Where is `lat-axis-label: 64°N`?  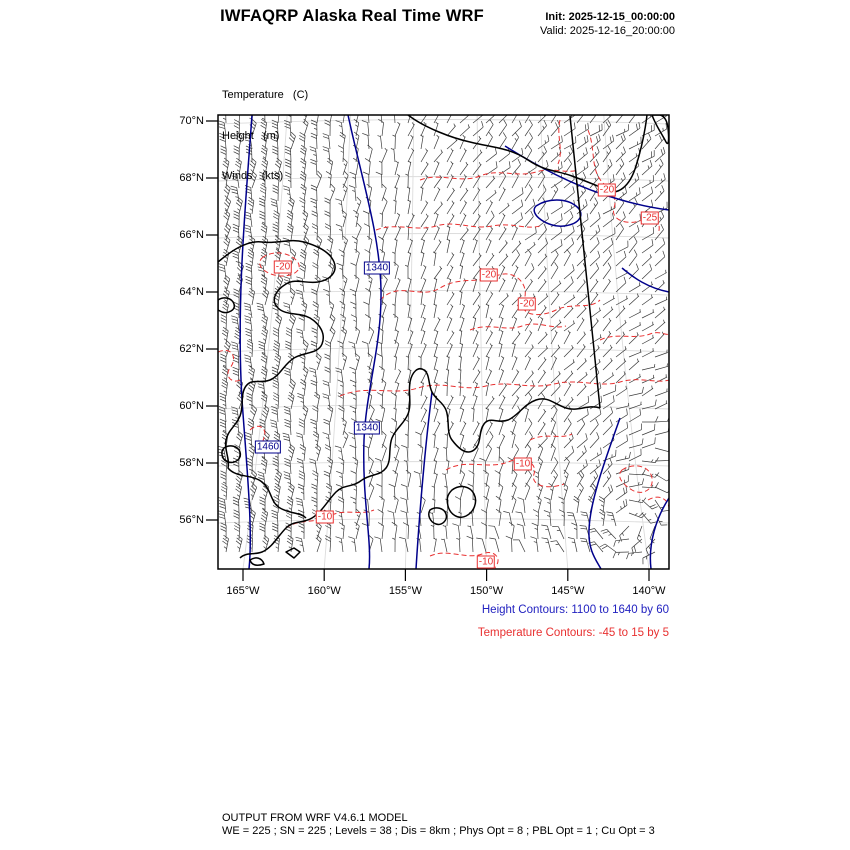 lat-axis-label: 64°N is located at coordinates (191, 292).